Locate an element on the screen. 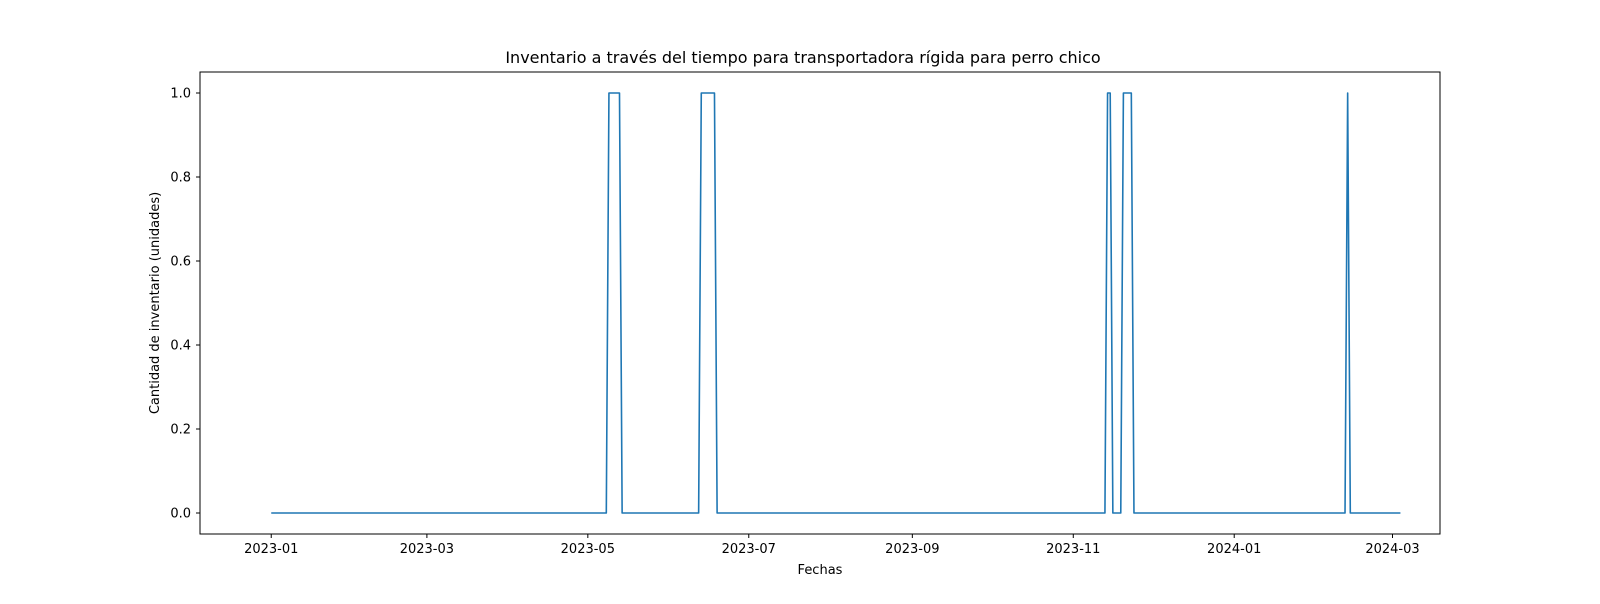 The width and height of the screenshot is (1600, 604). x-tick-label: 2023-03 is located at coordinates (427, 549).